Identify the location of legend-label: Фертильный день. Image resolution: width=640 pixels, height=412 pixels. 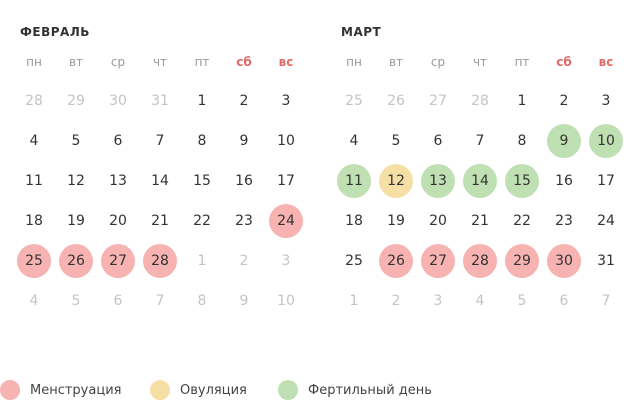
(370, 390).